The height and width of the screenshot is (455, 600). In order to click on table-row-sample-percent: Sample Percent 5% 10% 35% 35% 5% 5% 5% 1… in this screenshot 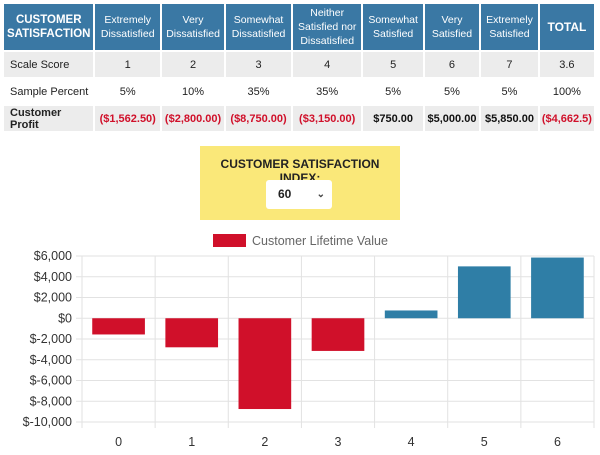, I will do `click(299, 91)`.